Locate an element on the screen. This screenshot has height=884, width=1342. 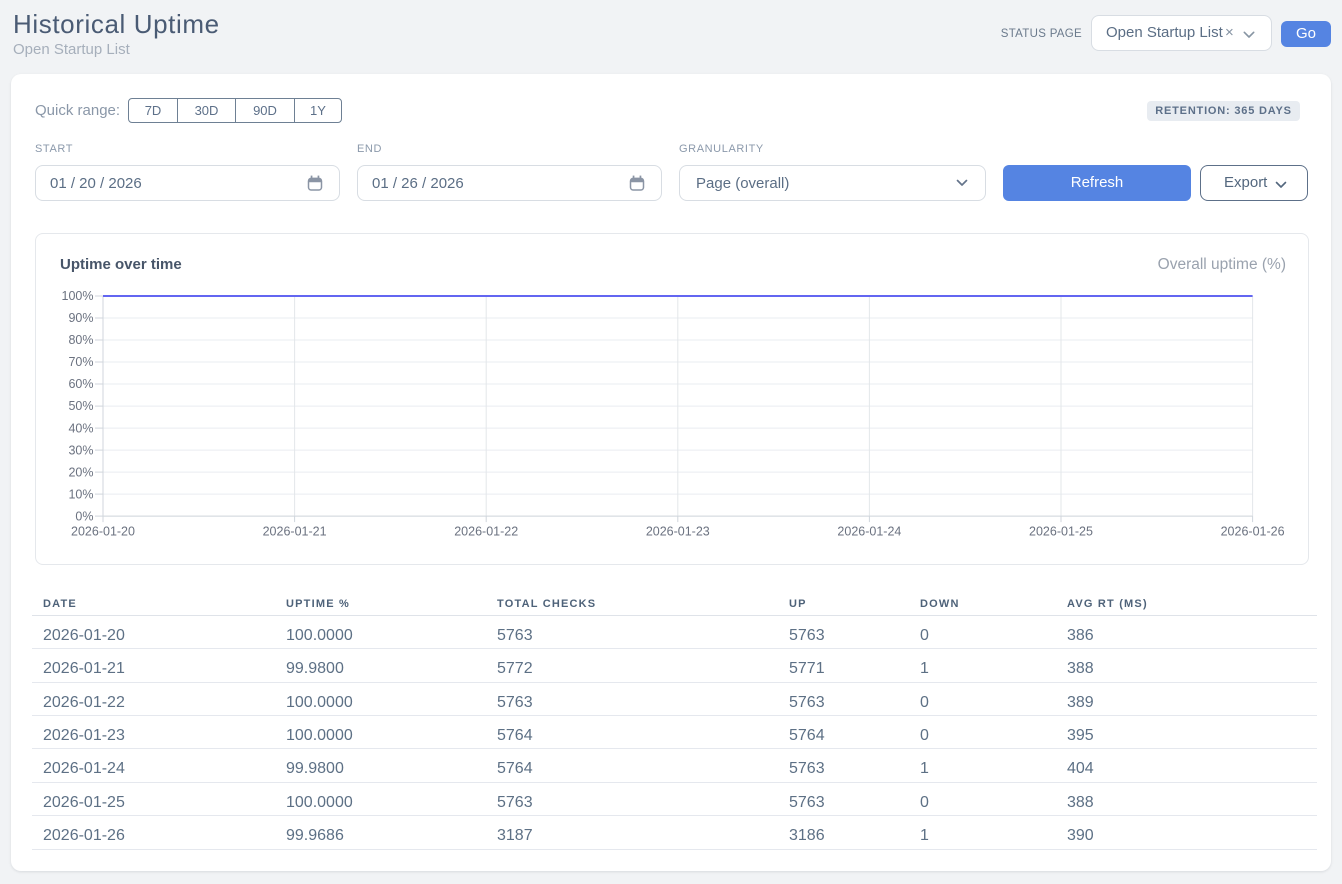
svg-text: 40% is located at coordinates (80, 428).